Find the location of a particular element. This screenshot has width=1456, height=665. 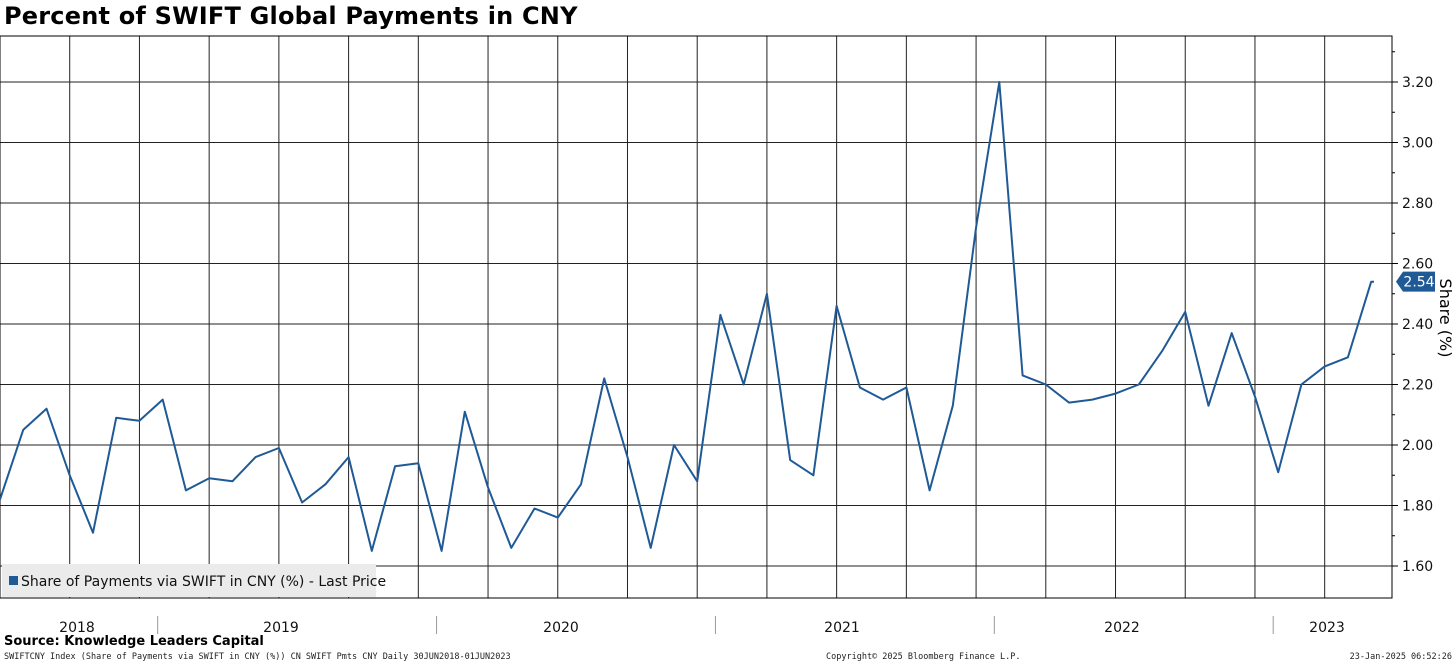

last-price-label: 2.54 is located at coordinates (1418, 283).